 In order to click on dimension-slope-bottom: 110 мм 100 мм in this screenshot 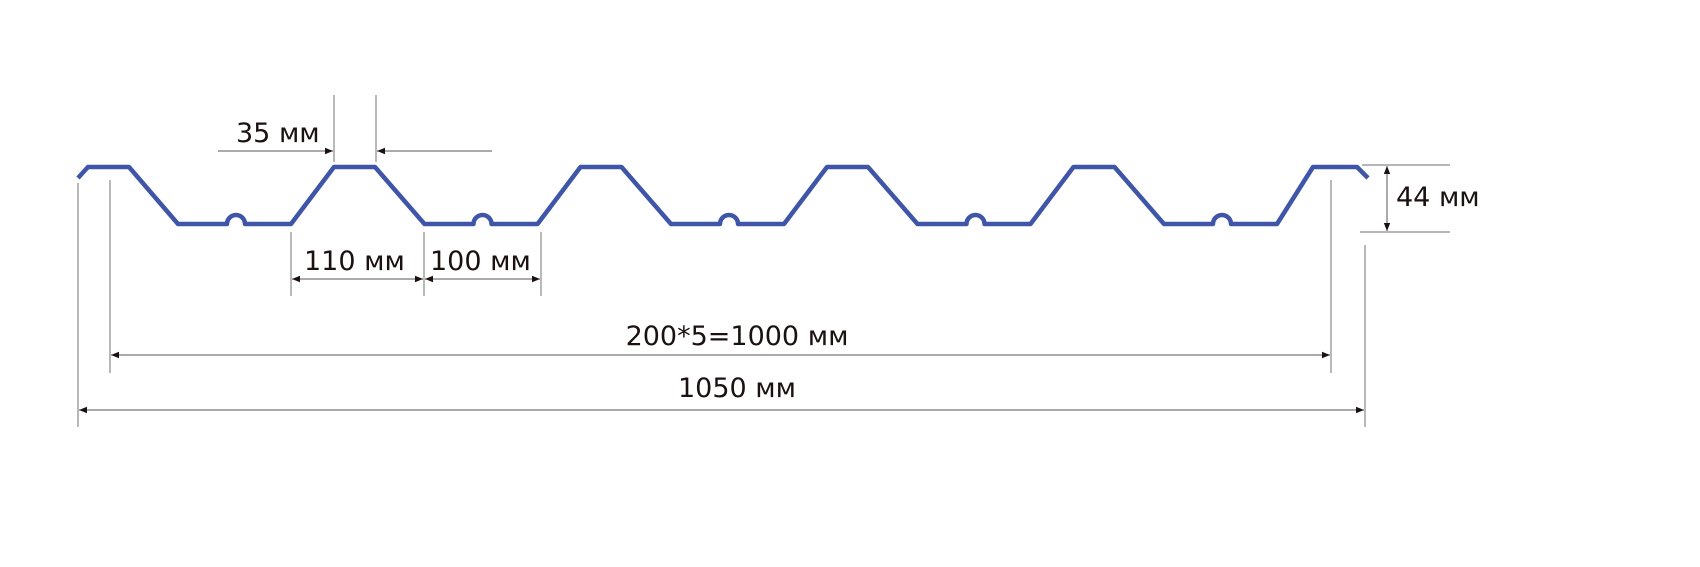, I will do `click(416, 264)`.